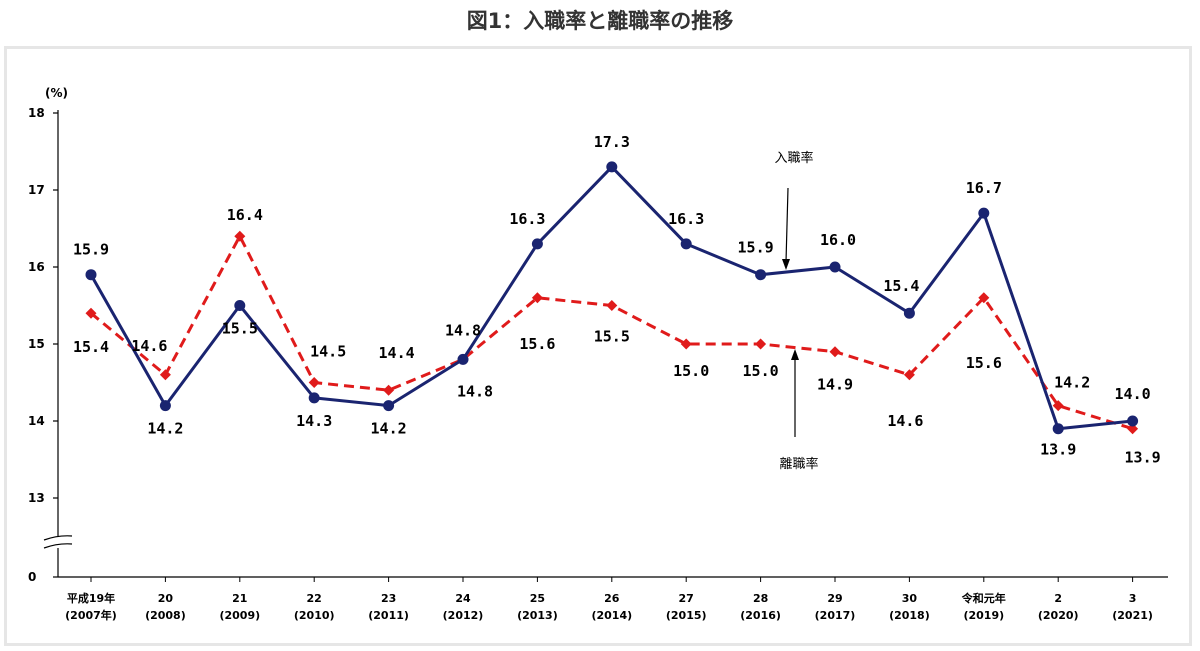 This screenshot has width=1200, height=651. What do you see at coordinates (165, 429) in the screenshot?
I see `data-label-nyushoku: 14.2` at bounding box center [165, 429].